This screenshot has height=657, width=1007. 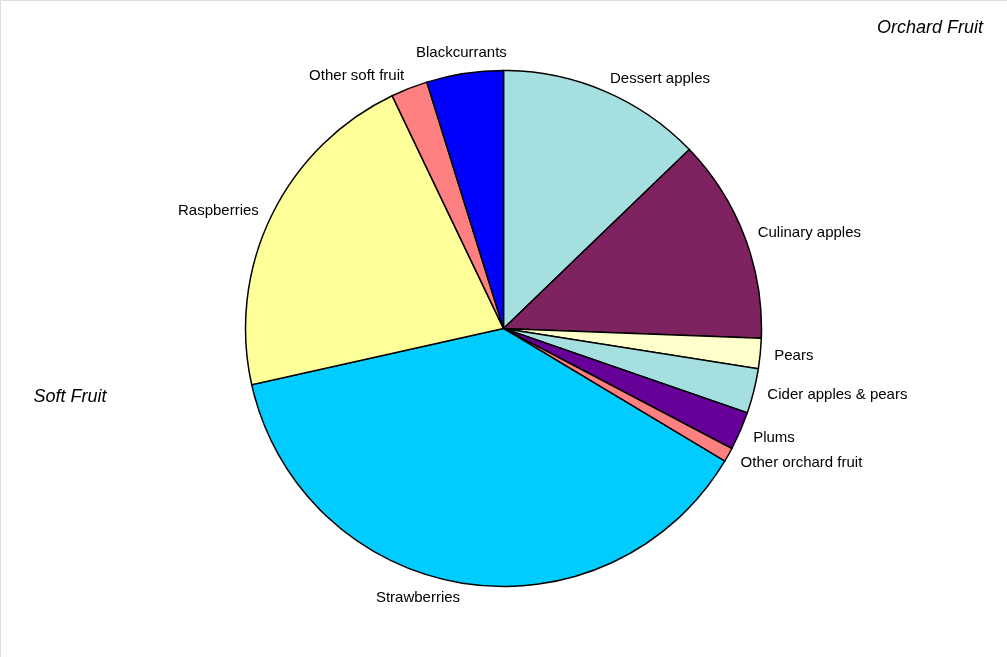 What do you see at coordinates (930, 27) in the screenshot?
I see `text: Orchard Fruit` at bounding box center [930, 27].